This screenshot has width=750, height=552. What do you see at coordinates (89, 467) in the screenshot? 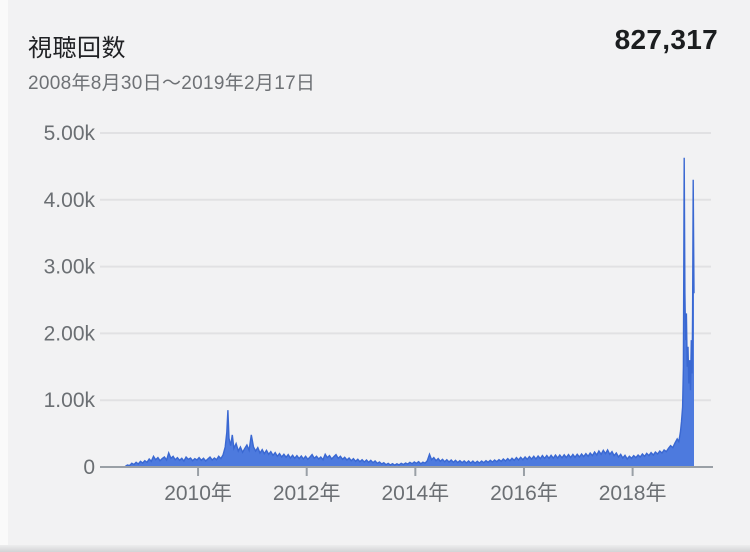
I see `y-axis-tick-label: 0` at bounding box center [89, 467].